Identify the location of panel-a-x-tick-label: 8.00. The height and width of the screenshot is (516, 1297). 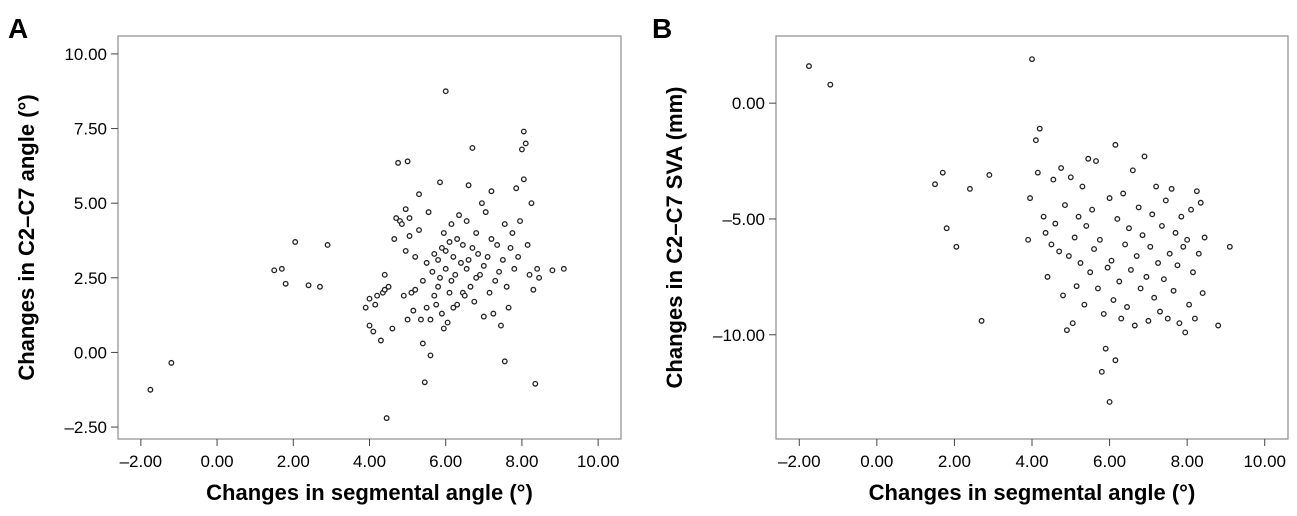
(521, 461).